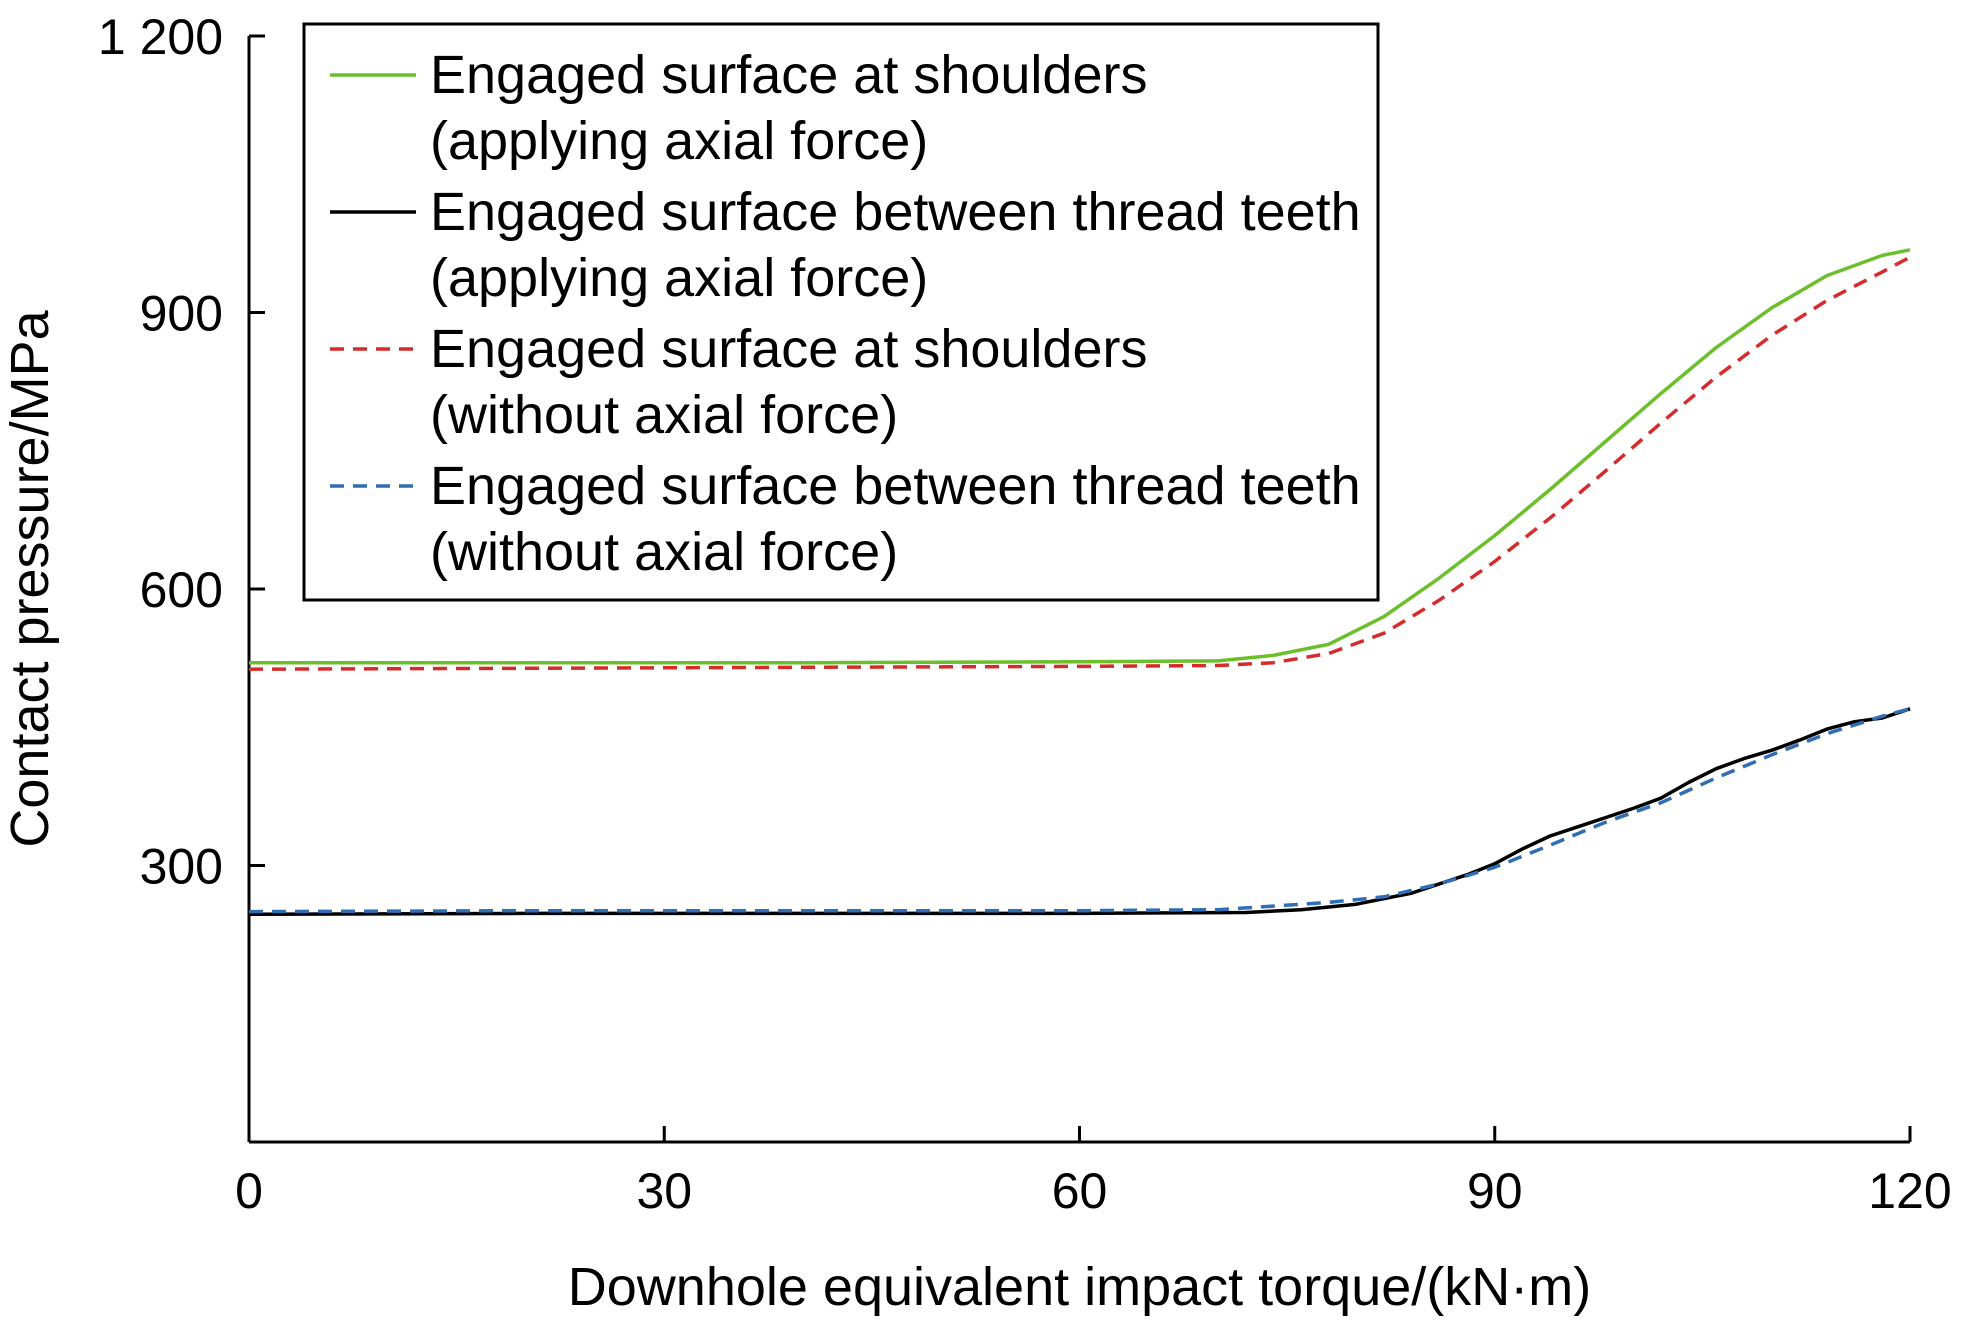 The image size is (1964, 1325). What do you see at coordinates (1079, 1287) in the screenshot?
I see `x-axis-label: Downhole equivalent impact torque/(kN·m)` at bounding box center [1079, 1287].